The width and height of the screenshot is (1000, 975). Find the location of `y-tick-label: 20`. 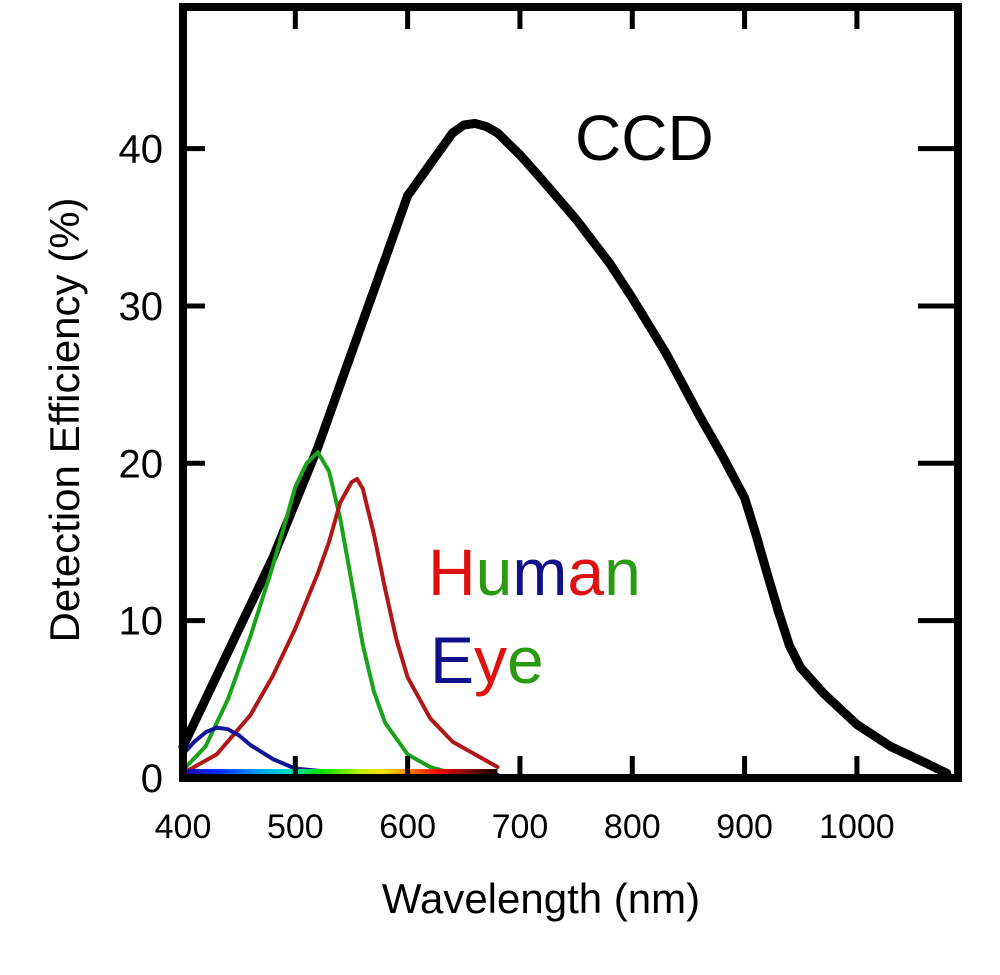

y-tick-label: 20 is located at coordinates (141, 464).